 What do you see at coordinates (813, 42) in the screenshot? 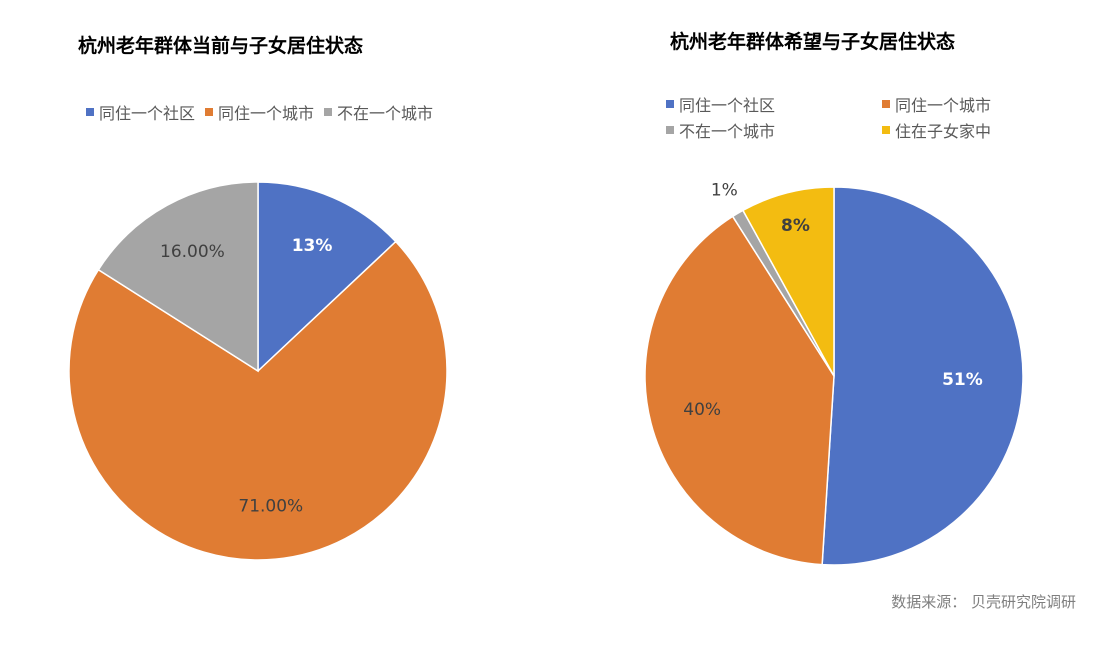
I see `chart-title-desired: 杭州老年群体希望与子女居住状态` at bounding box center [813, 42].